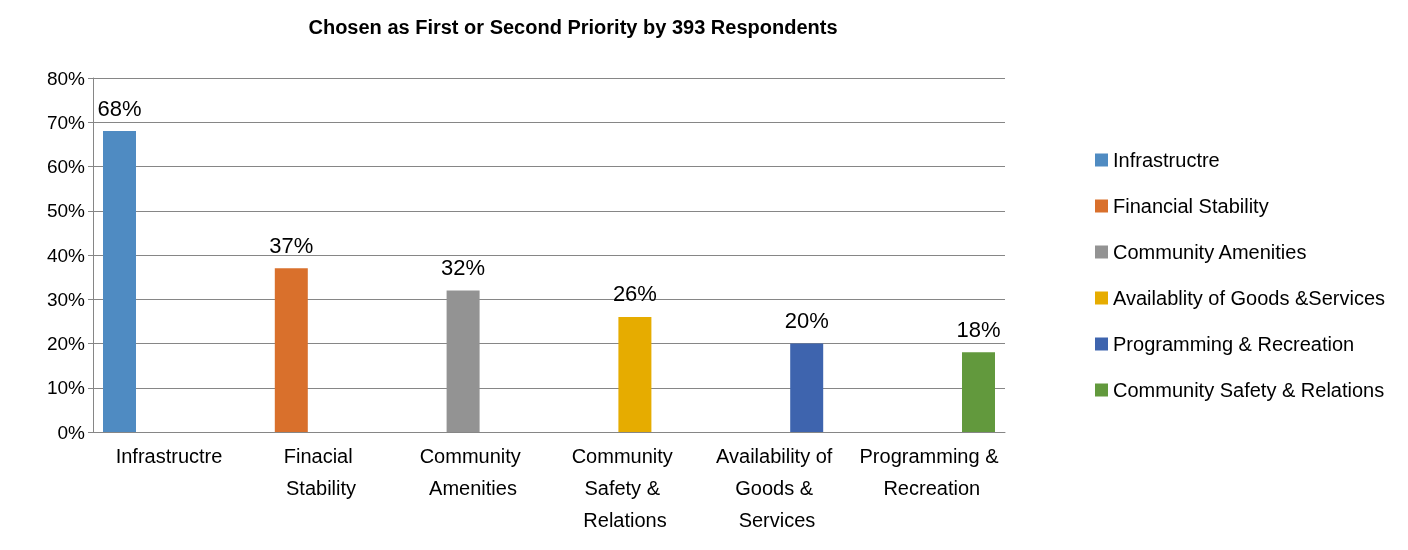  What do you see at coordinates (1249, 298) in the screenshot?
I see `legend-label: Availablity of Goods &Services` at bounding box center [1249, 298].